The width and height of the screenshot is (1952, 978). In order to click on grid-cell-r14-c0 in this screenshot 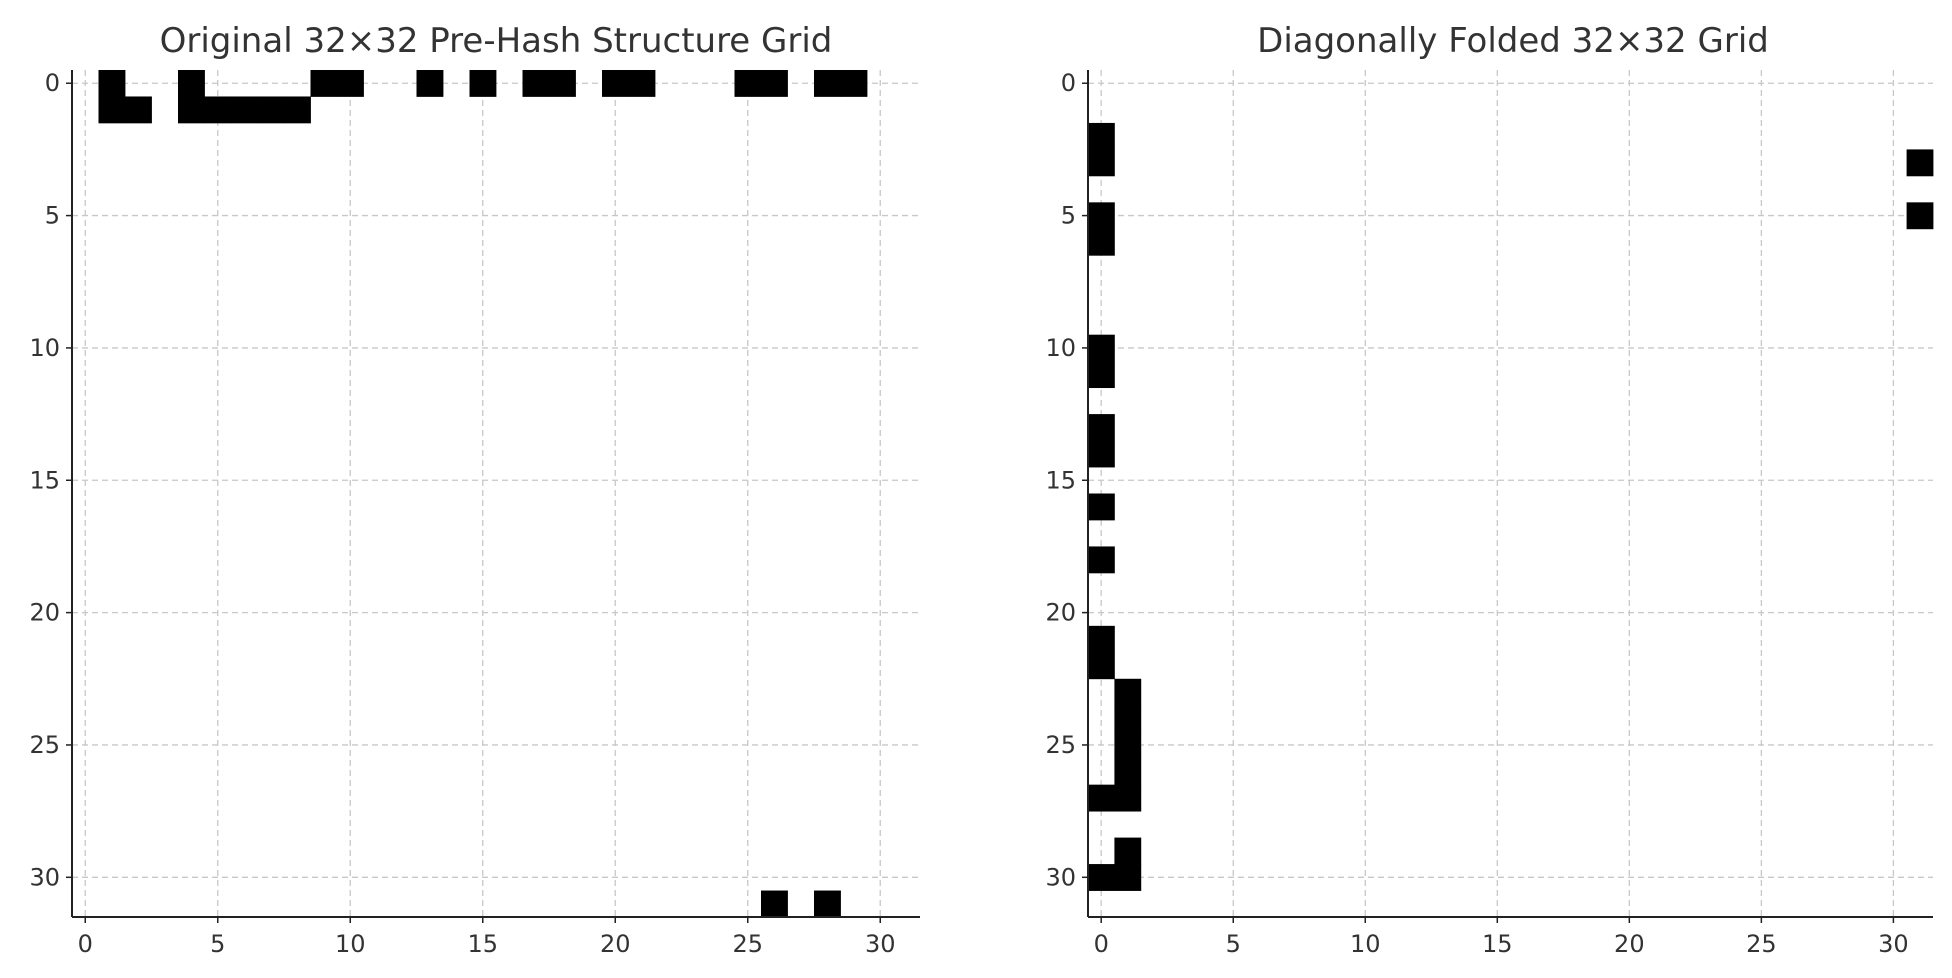, I will do `click(1101, 454)`.